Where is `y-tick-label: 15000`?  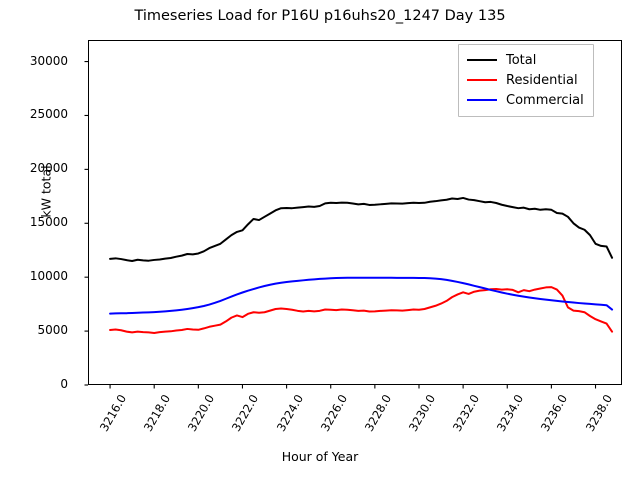 y-tick-label: 15000 is located at coordinates (48, 222).